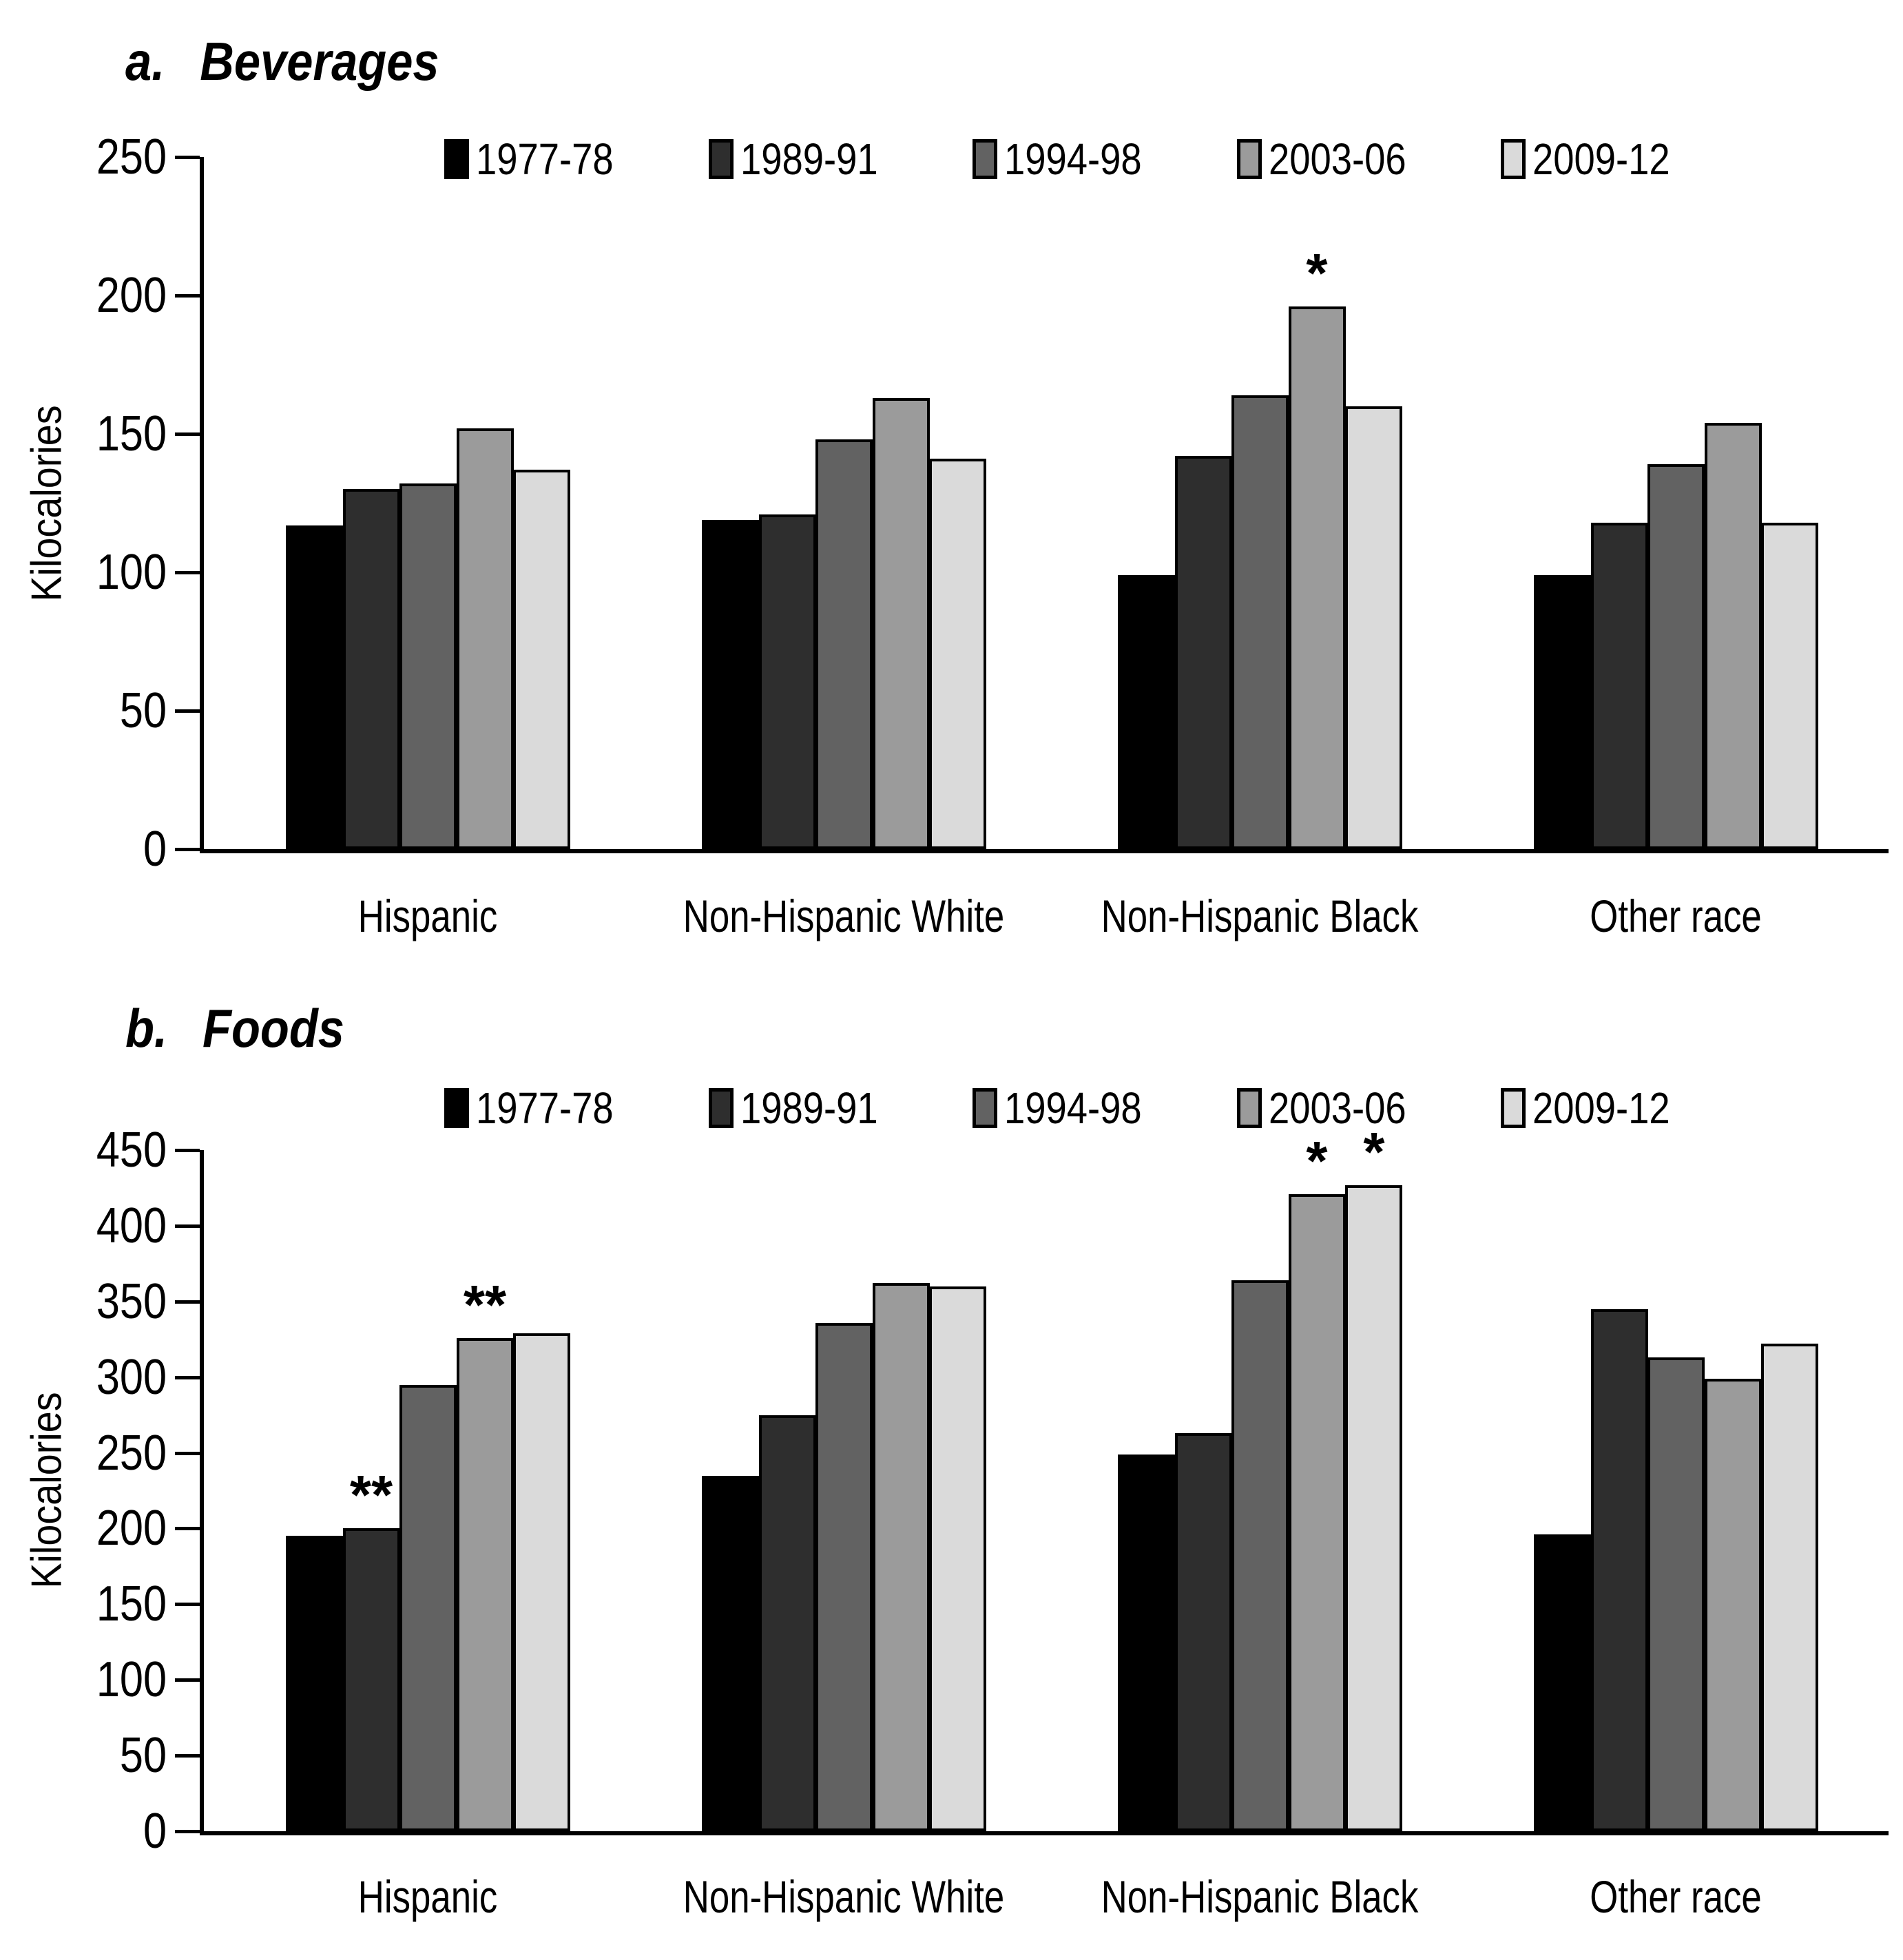 Image resolution: width=1903 pixels, height=1960 pixels. What do you see at coordinates (131, 1301) in the screenshot?
I see `y-tick-label-foods-350: 350` at bounding box center [131, 1301].